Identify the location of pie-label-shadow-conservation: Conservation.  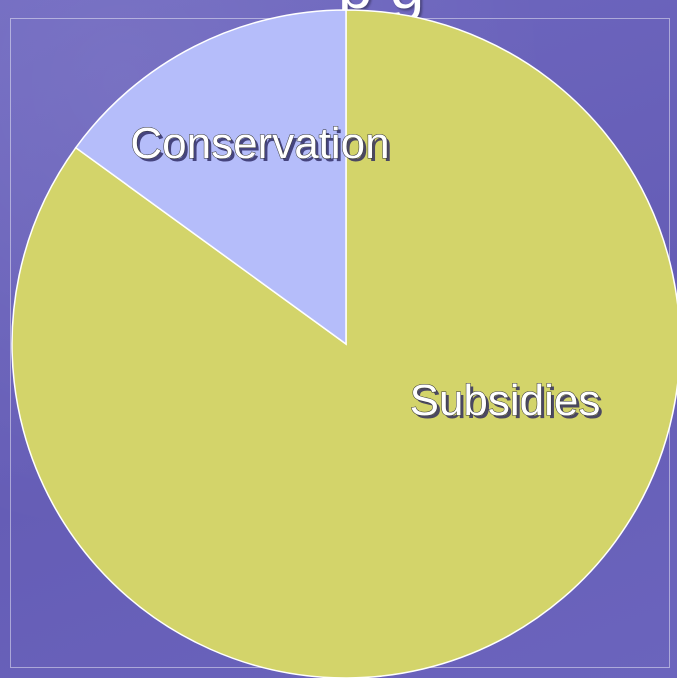
(262, 146).